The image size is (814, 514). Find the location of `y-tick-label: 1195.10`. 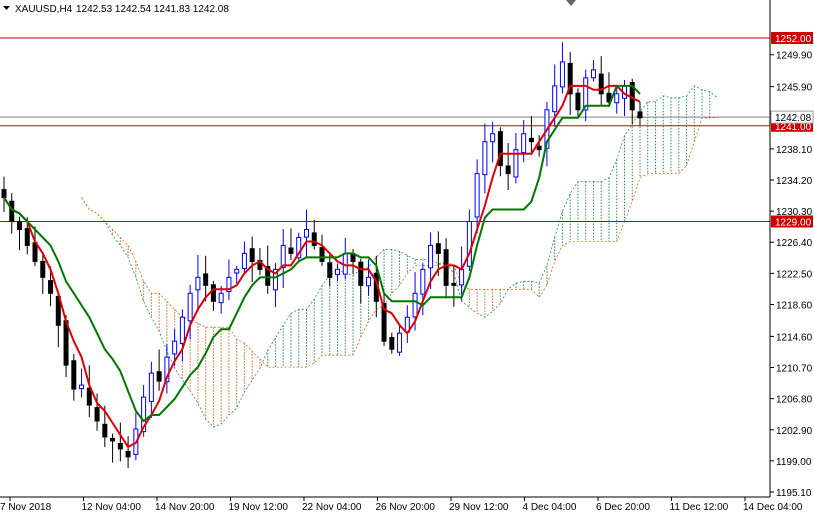

y-tick-label: 1195.10 is located at coordinates (794, 493).